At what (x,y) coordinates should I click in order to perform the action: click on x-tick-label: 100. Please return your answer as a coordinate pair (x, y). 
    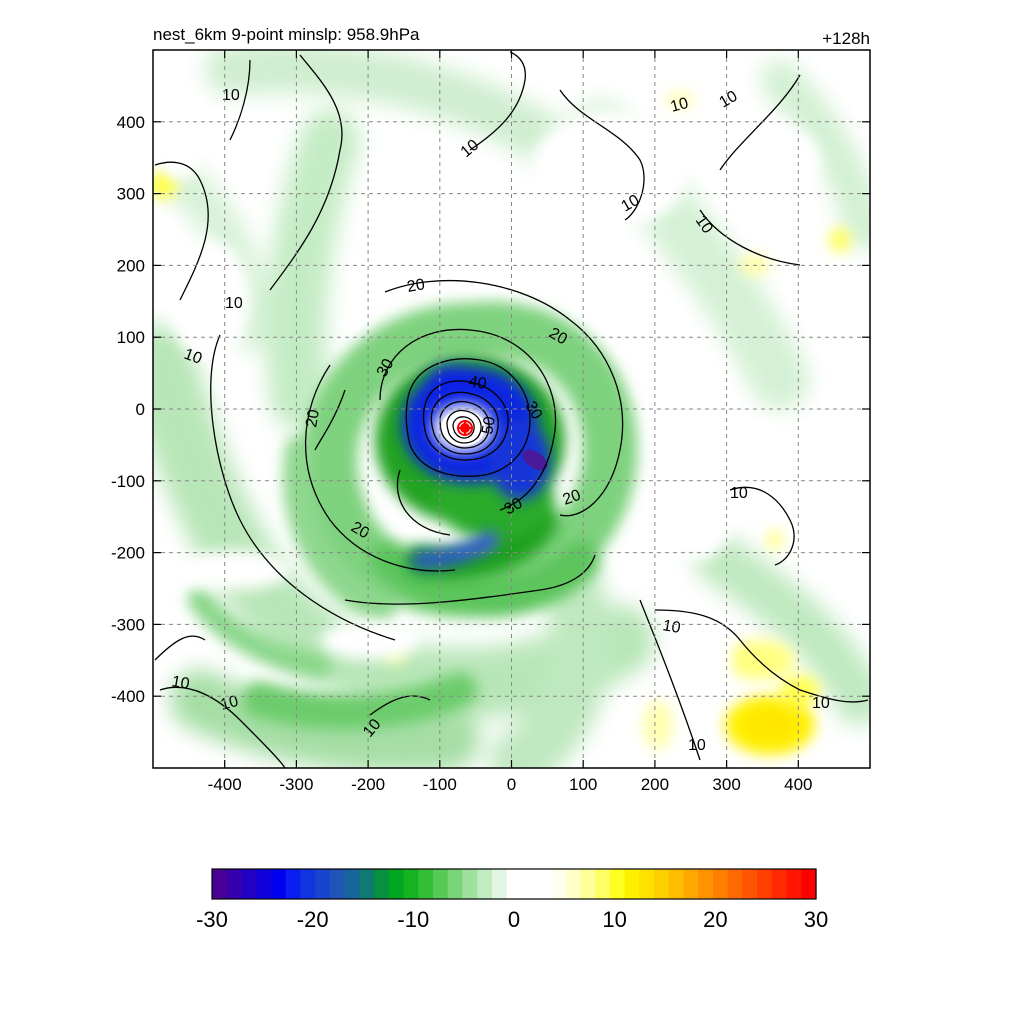
    Looking at the image, I should click on (583, 784).